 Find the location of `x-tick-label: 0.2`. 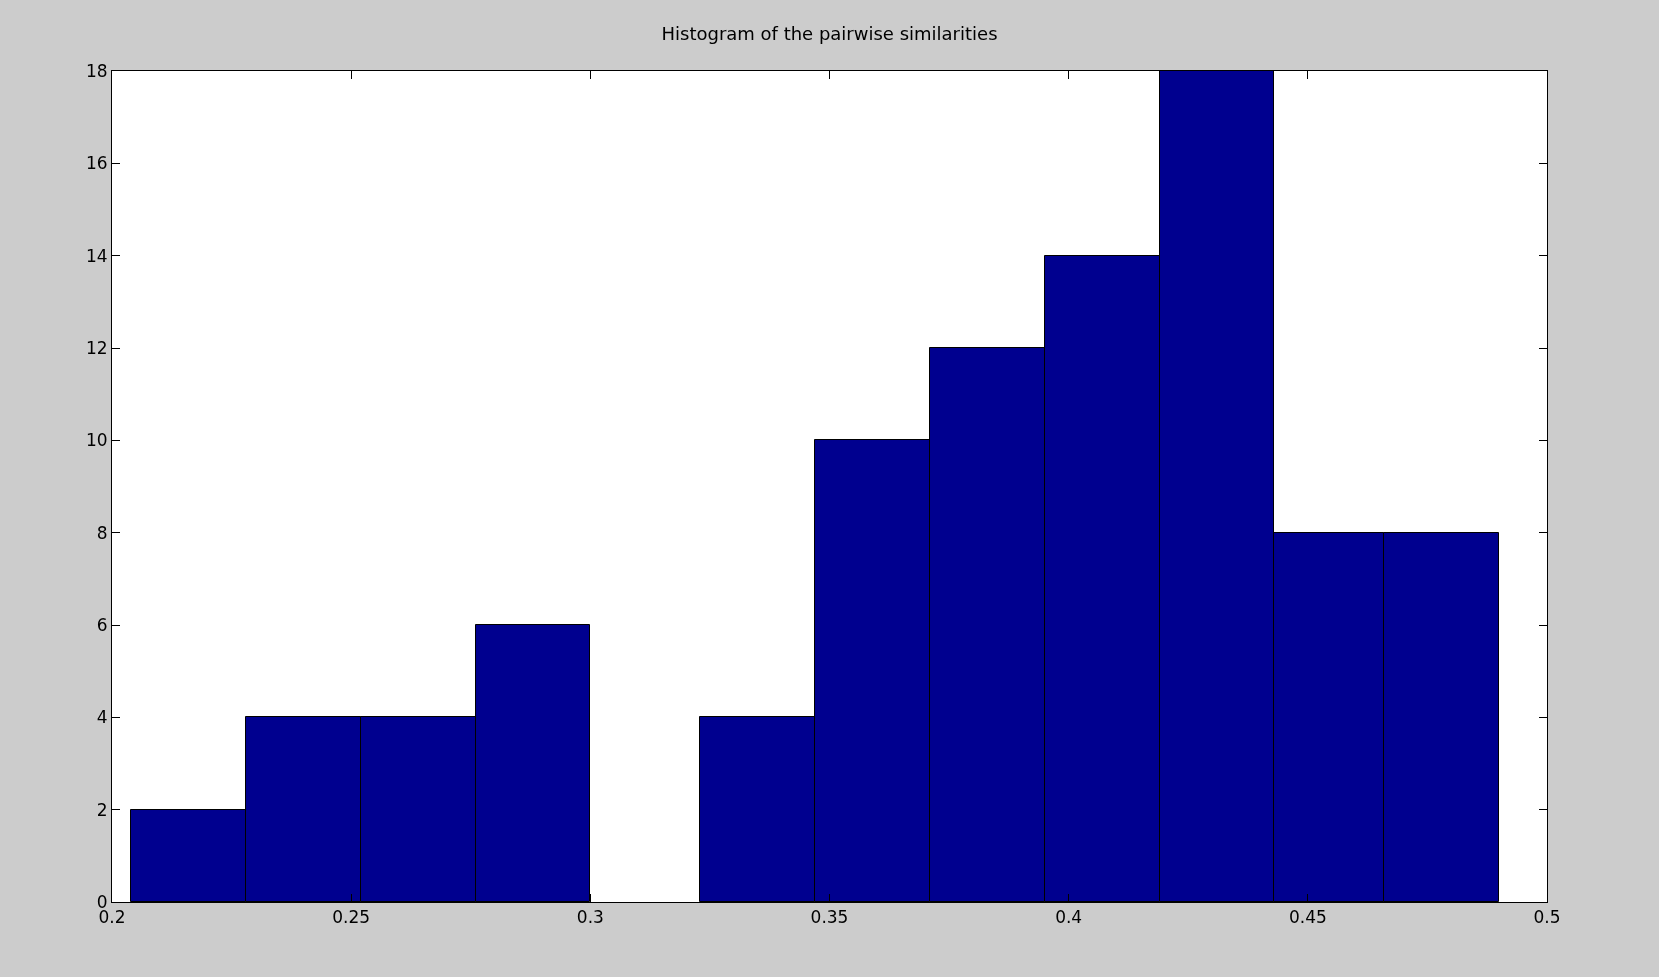

x-tick-label: 0.2 is located at coordinates (112, 917).